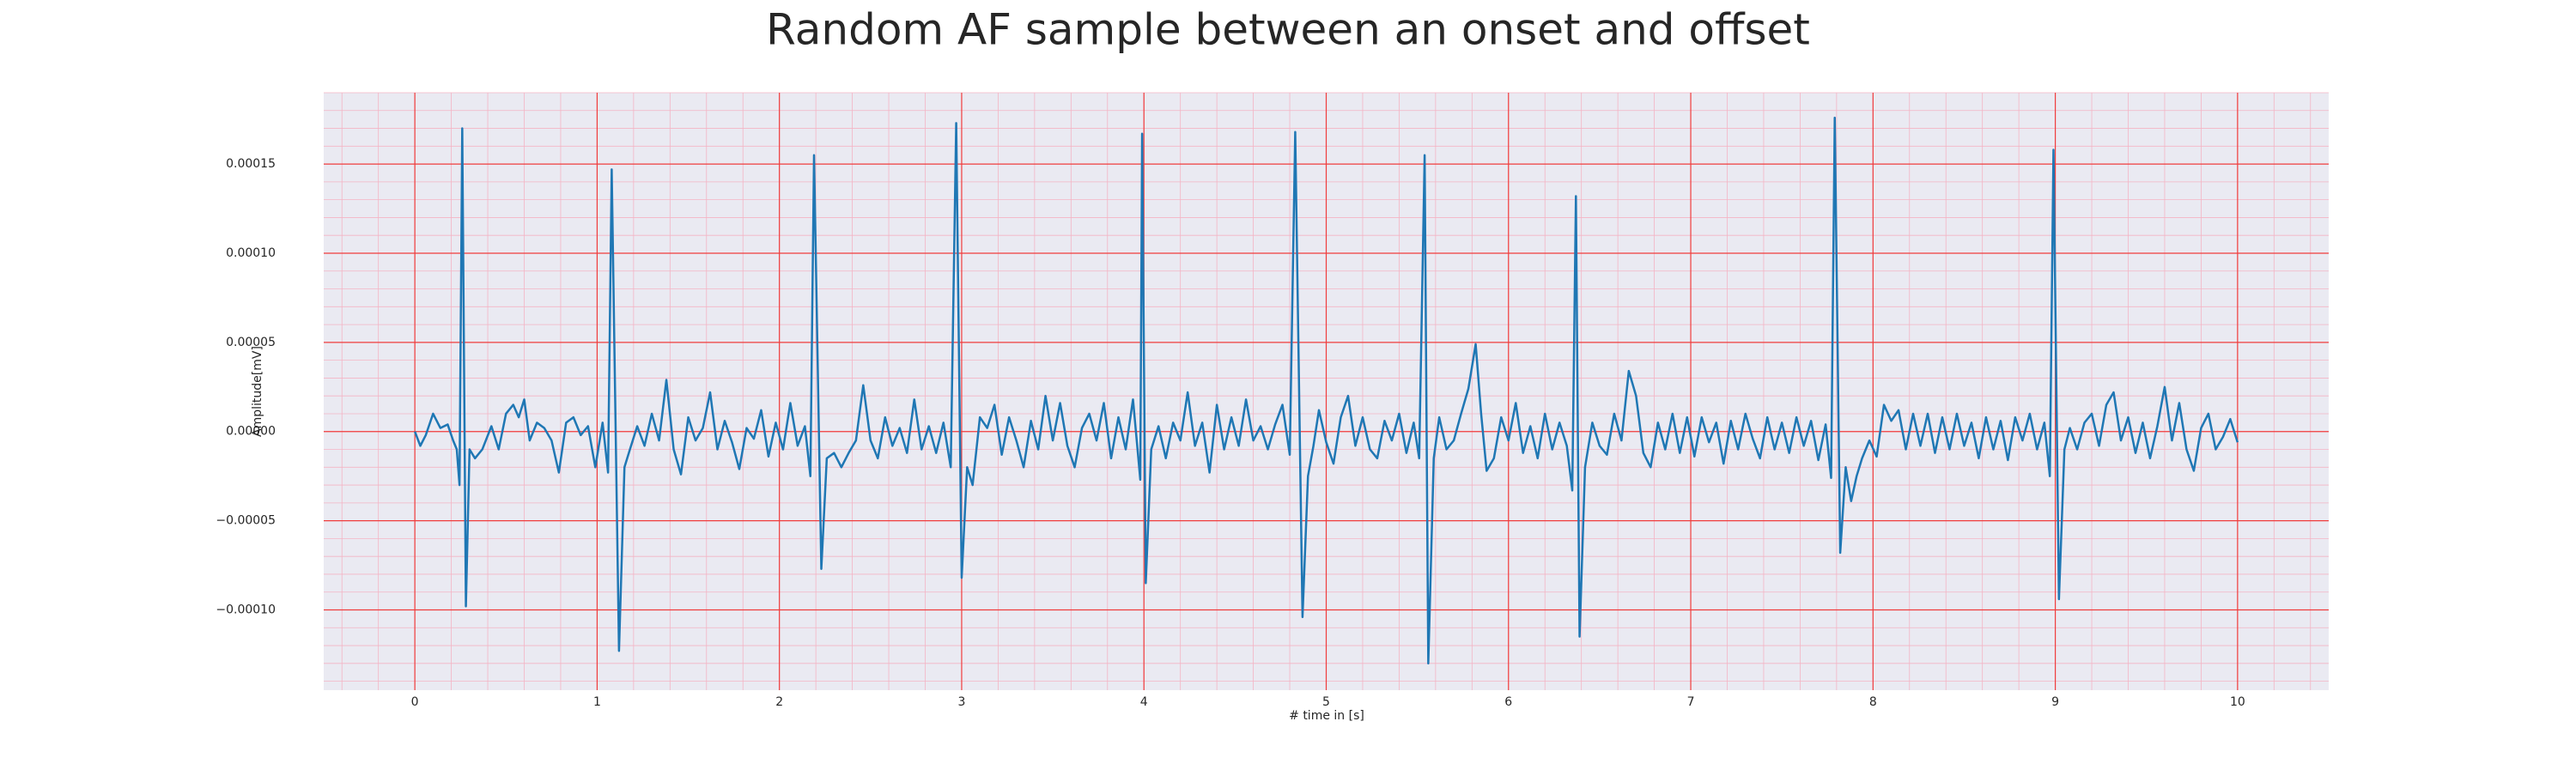 This screenshot has height=776, width=2576. Describe the element at coordinates (1873, 702) in the screenshot. I see `x-tick-label: 8` at that location.